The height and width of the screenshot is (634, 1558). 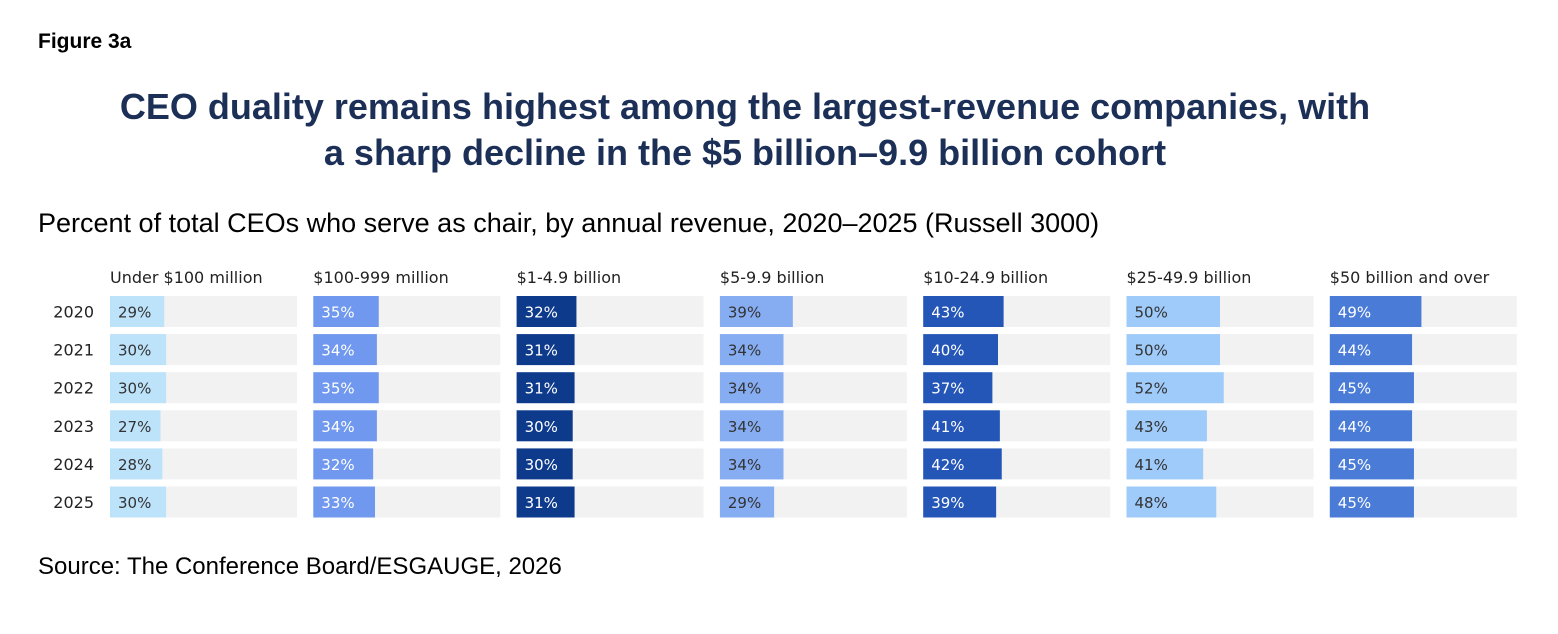 What do you see at coordinates (772, 277) in the screenshot?
I see `column-header-3: $5-9.9 billion` at bounding box center [772, 277].